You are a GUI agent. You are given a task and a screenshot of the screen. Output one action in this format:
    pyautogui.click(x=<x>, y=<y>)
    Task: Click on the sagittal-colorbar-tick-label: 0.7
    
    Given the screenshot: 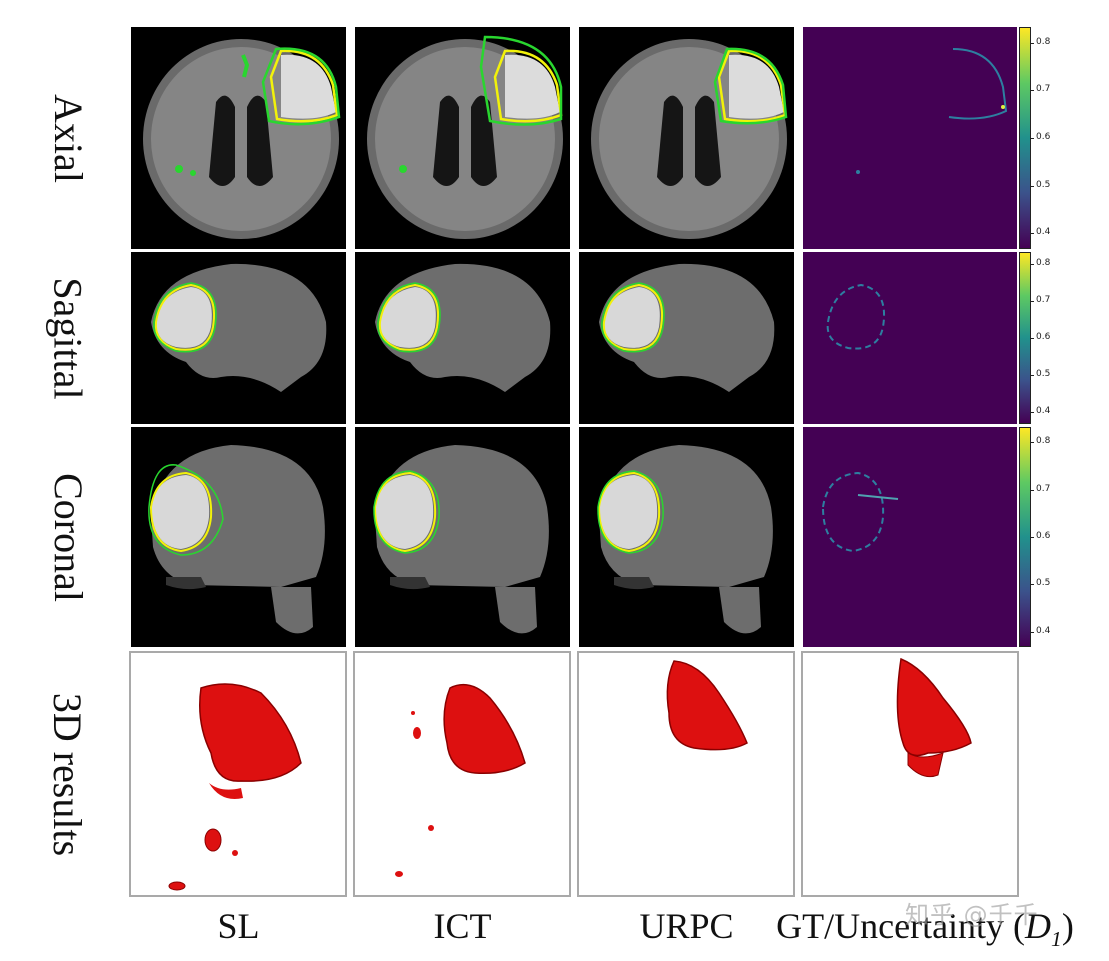 What is the action you would take?
    pyautogui.click(x=1043, y=300)
    